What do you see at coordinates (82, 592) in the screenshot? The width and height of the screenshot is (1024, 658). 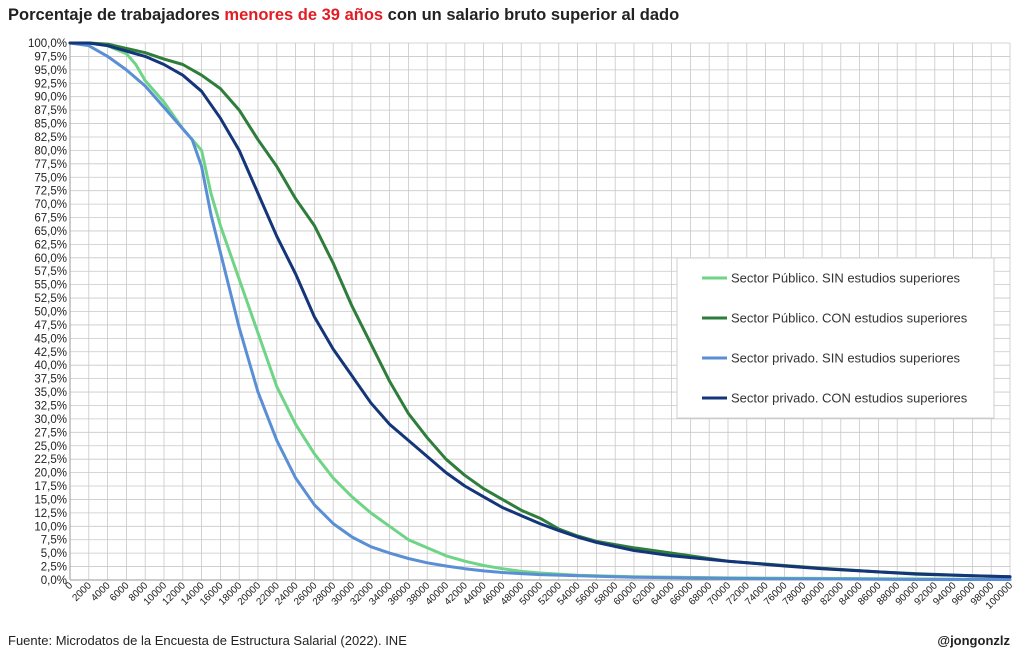 I see `x-tick-label: 2000` at bounding box center [82, 592].